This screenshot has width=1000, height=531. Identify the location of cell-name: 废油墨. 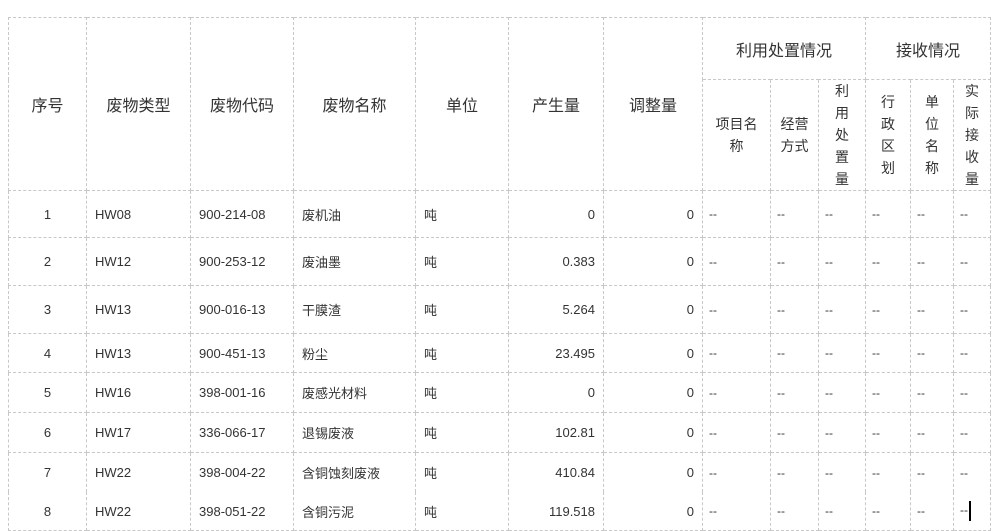
(354, 261).